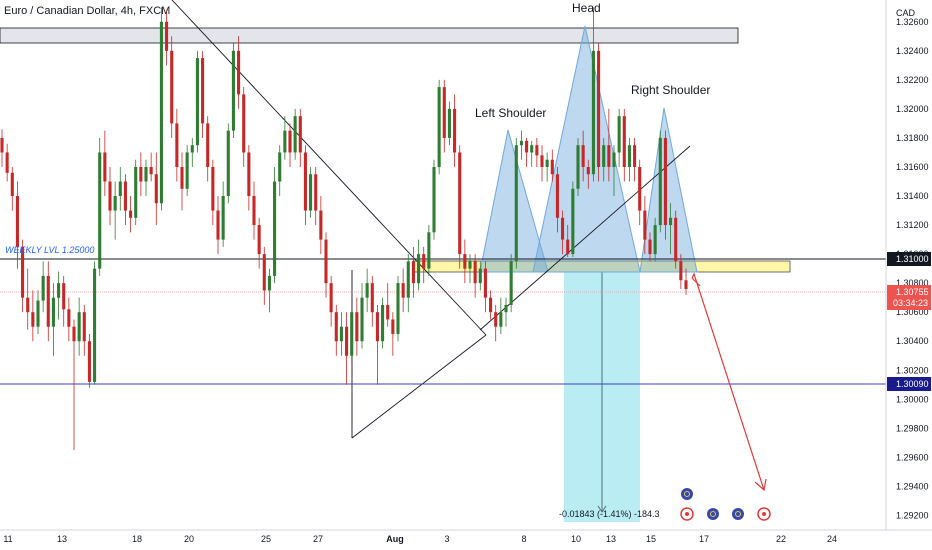 The width and height of the screenshot is (932, 550). I want to click on eu-flag-icon, so click(687, 494).